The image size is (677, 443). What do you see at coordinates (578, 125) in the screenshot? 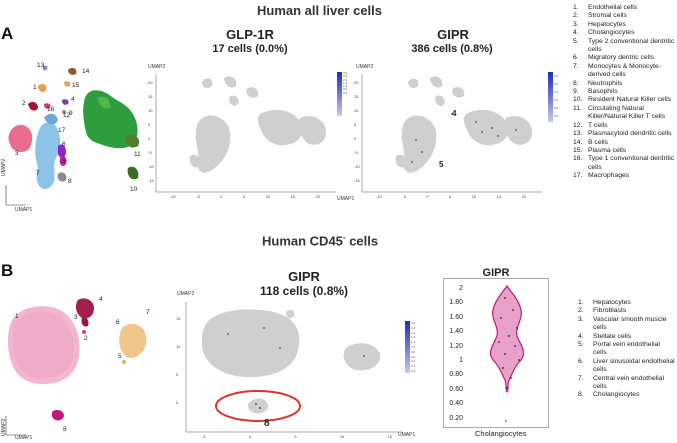
I see `legend-a-item-number: 12.` at bounding box center [578, 125].